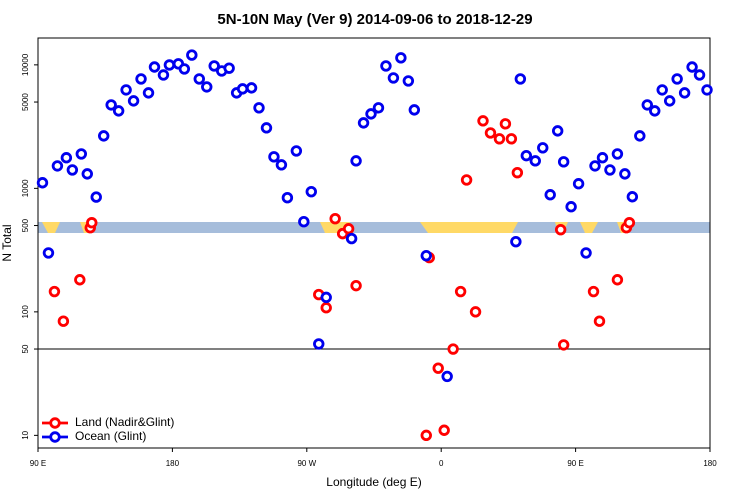  I want to click on y-tick-label: 10, so click(25, 434).